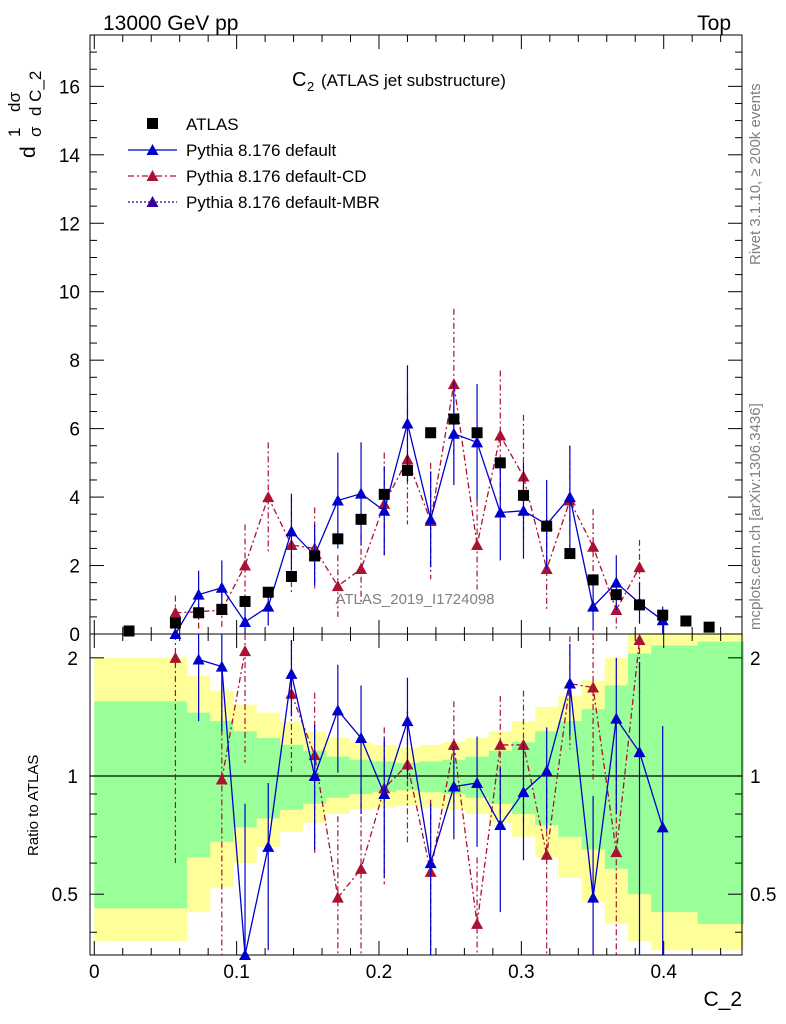 This screenshot has height=1024, width=786. What do you see at coordinates (521, 972) in the screenshot?
I see `x-tick-label: 0.3` at bounding box center [521, 972].